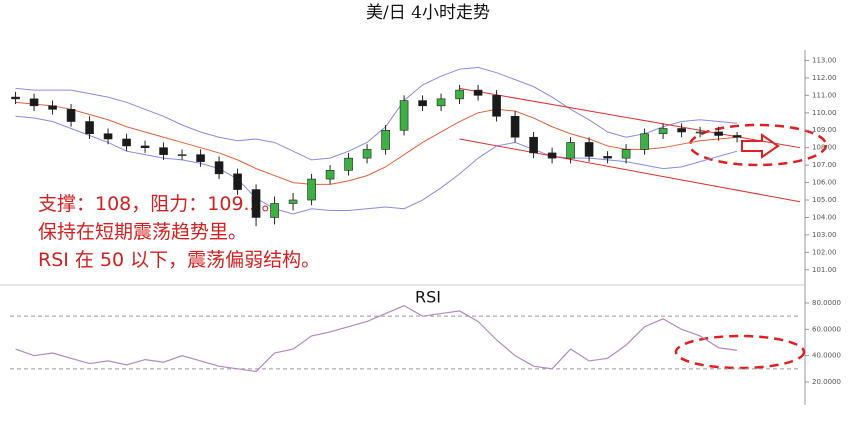 The width and height of the screenshot is (857, 425). Describe the element at coordinates (142, 232) in the screenshot. I see `annotation: 保持在短期震荡趋势里。` at that location.